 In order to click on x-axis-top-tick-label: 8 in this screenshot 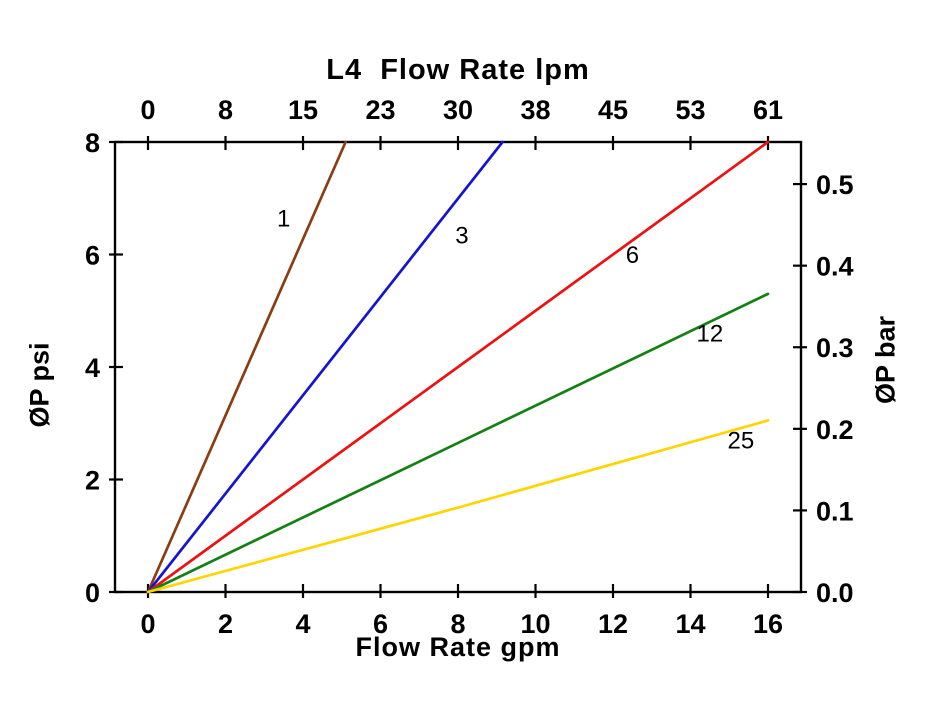, I will do `click(225, 110)`.